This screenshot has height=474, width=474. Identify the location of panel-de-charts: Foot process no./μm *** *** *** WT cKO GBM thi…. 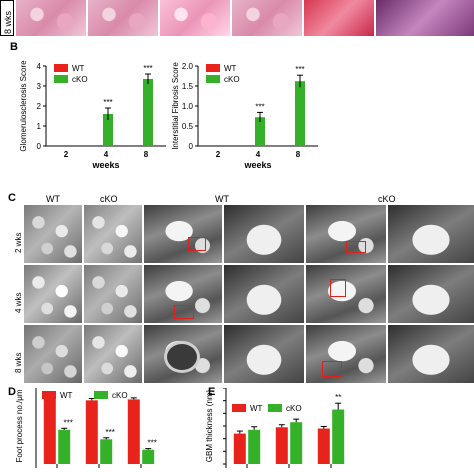
(180, 428).